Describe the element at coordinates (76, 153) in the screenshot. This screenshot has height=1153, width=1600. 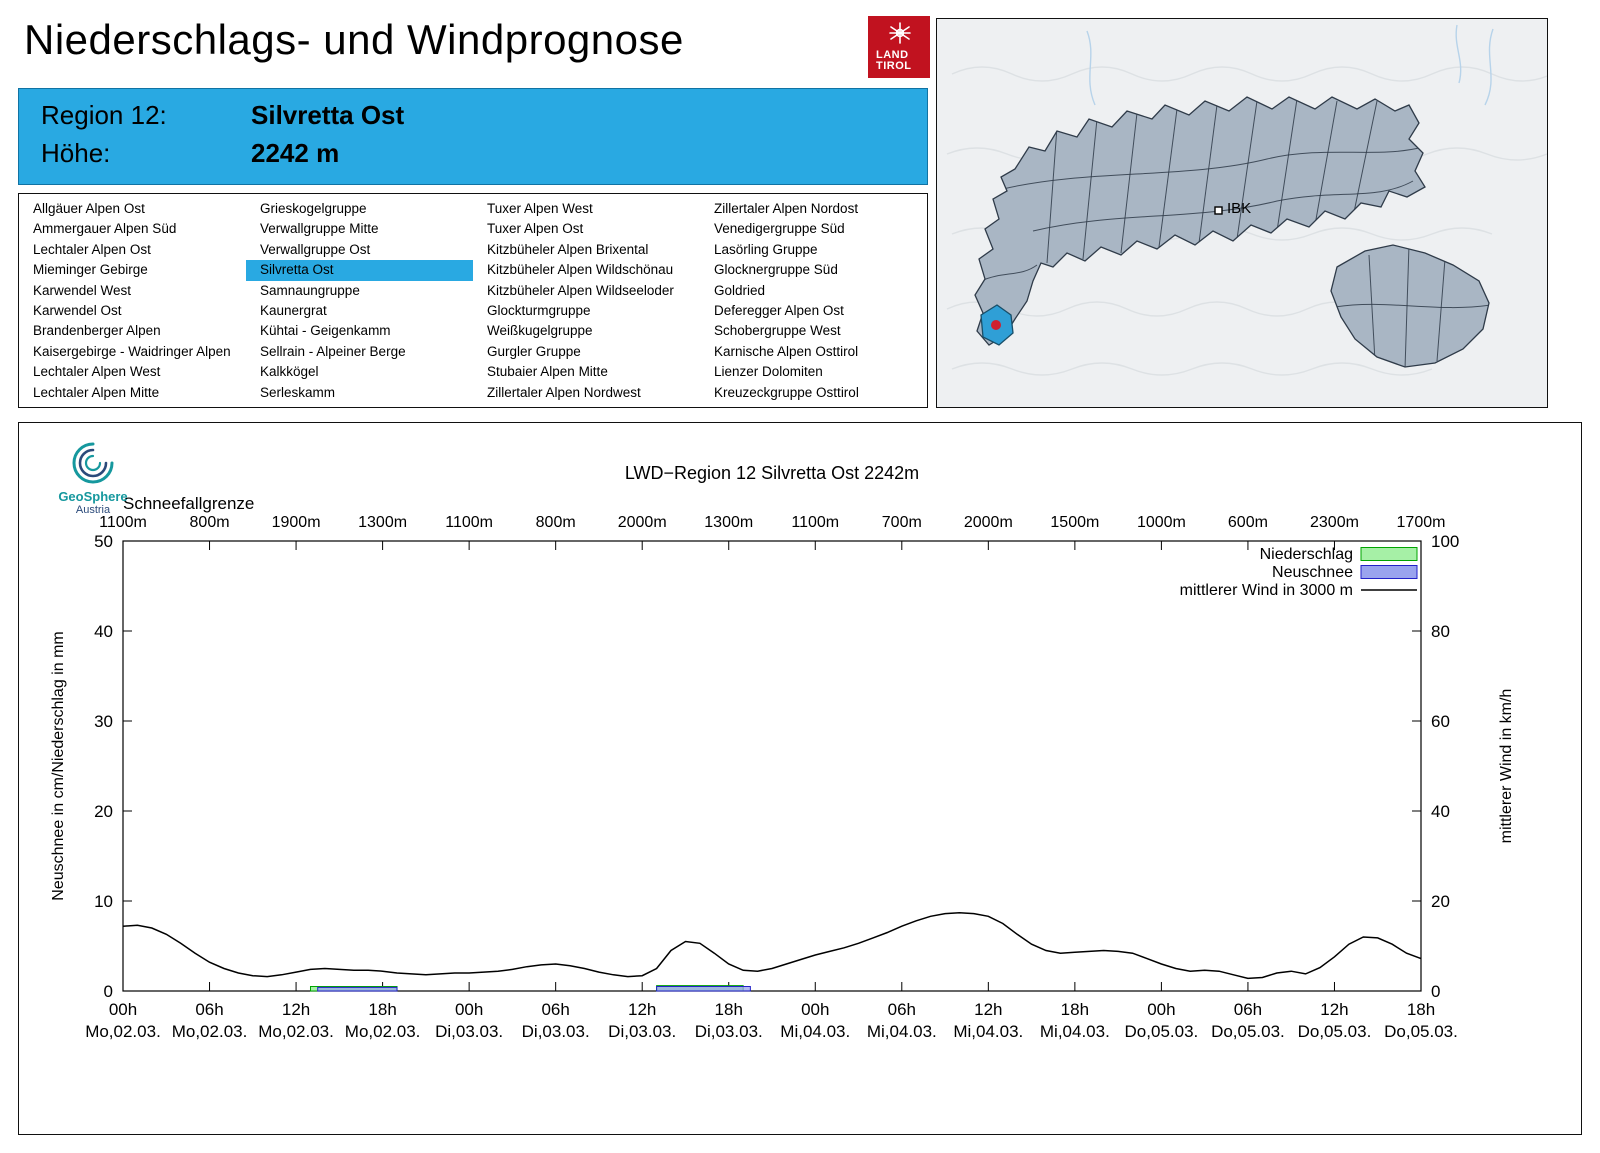
I see `elevation-label: Höhe:` at that location.